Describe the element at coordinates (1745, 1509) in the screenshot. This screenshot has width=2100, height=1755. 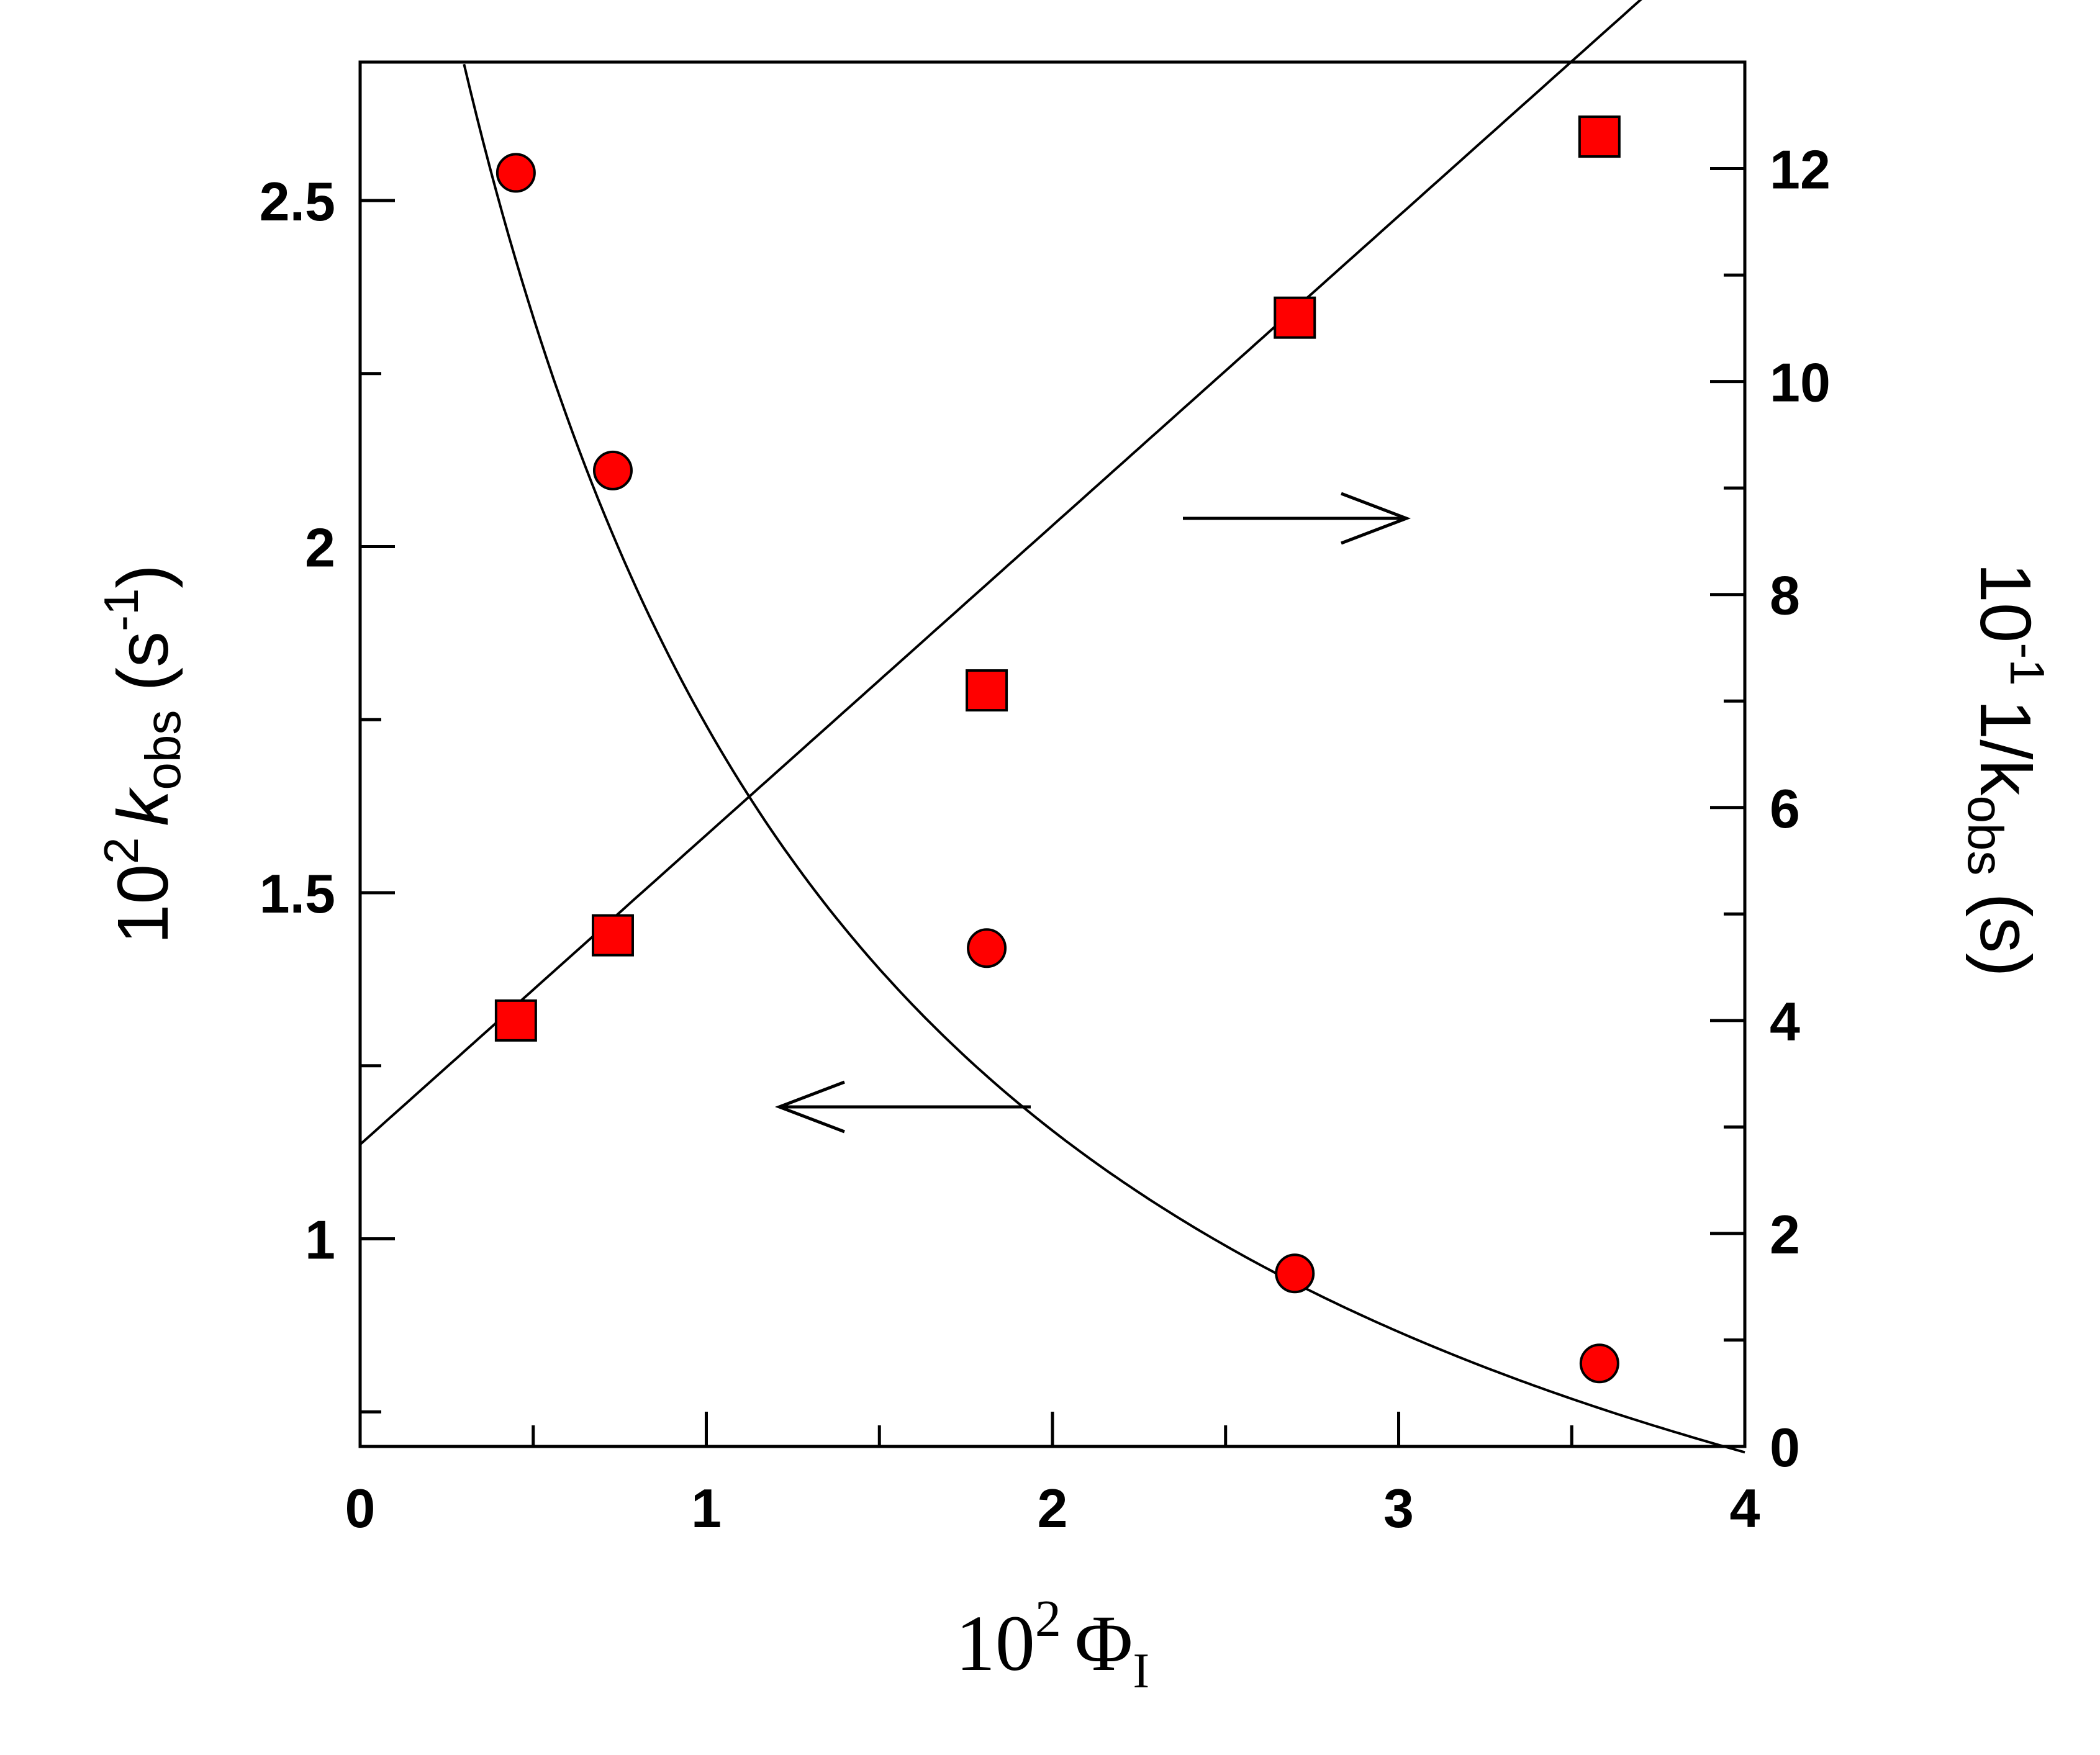
I see `x-tick-label: 4` at that location.